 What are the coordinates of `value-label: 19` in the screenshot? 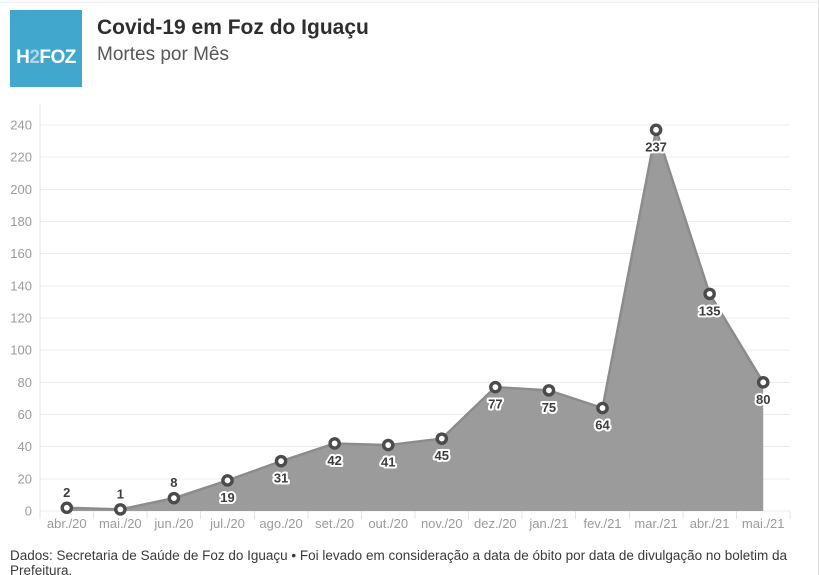 It's located at (227, 497).